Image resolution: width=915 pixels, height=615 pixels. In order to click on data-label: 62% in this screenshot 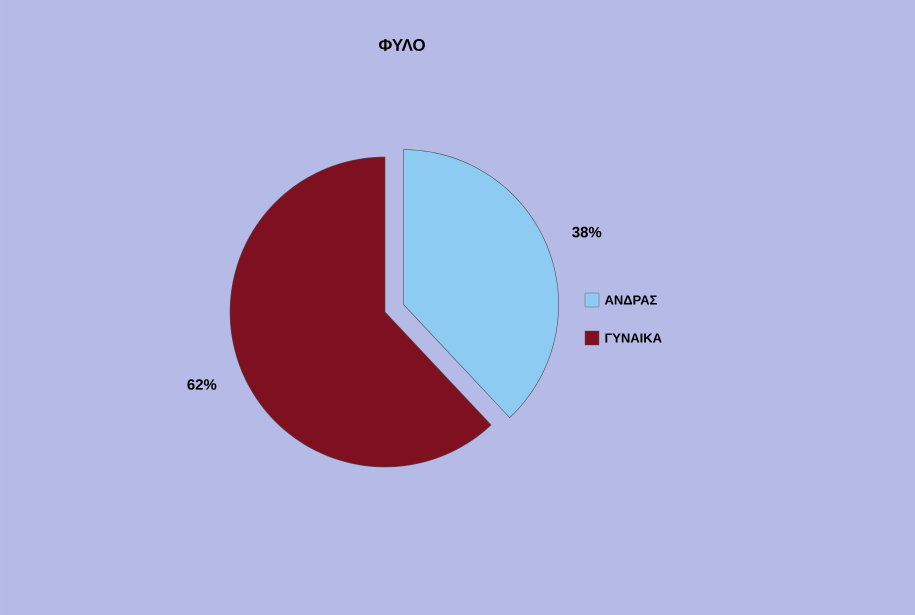, I will do `click(201, 384)`.